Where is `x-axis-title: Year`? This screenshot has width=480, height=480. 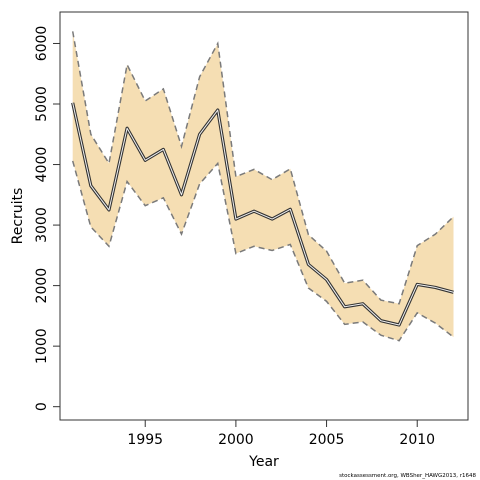 x-axis-title: Year is located at coordinates (263, 462).